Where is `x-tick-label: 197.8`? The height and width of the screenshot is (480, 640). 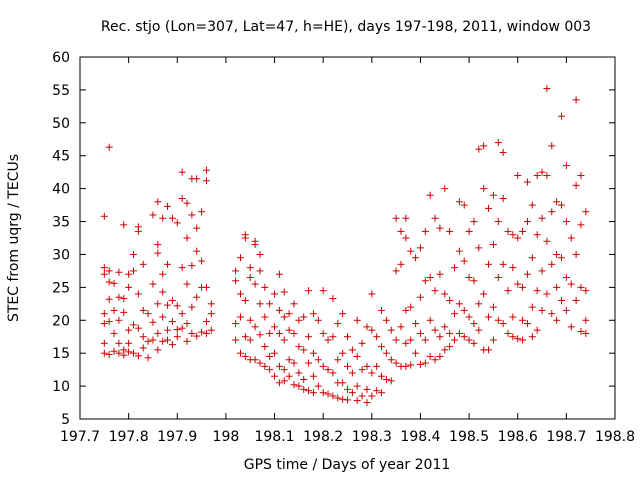 x-tick-label: 197.8 is located at coordinates (129, 437).